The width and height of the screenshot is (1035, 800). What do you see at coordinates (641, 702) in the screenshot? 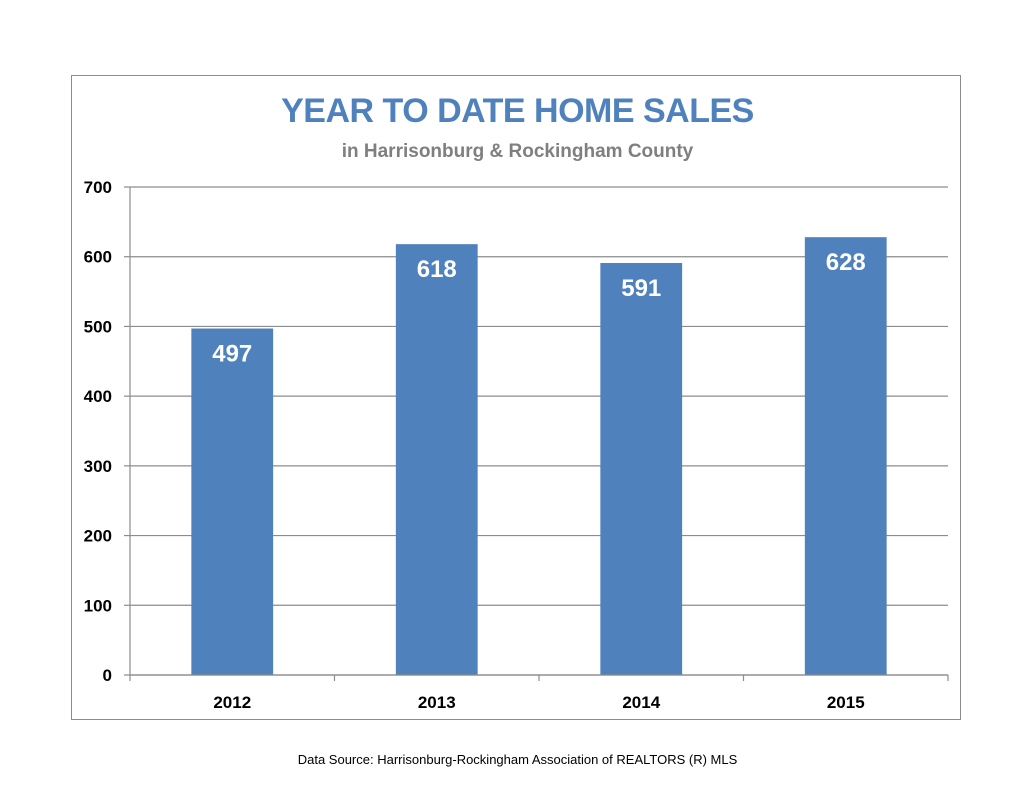
I see `x-tick-label: 2014` at bounding box center [641, 702].